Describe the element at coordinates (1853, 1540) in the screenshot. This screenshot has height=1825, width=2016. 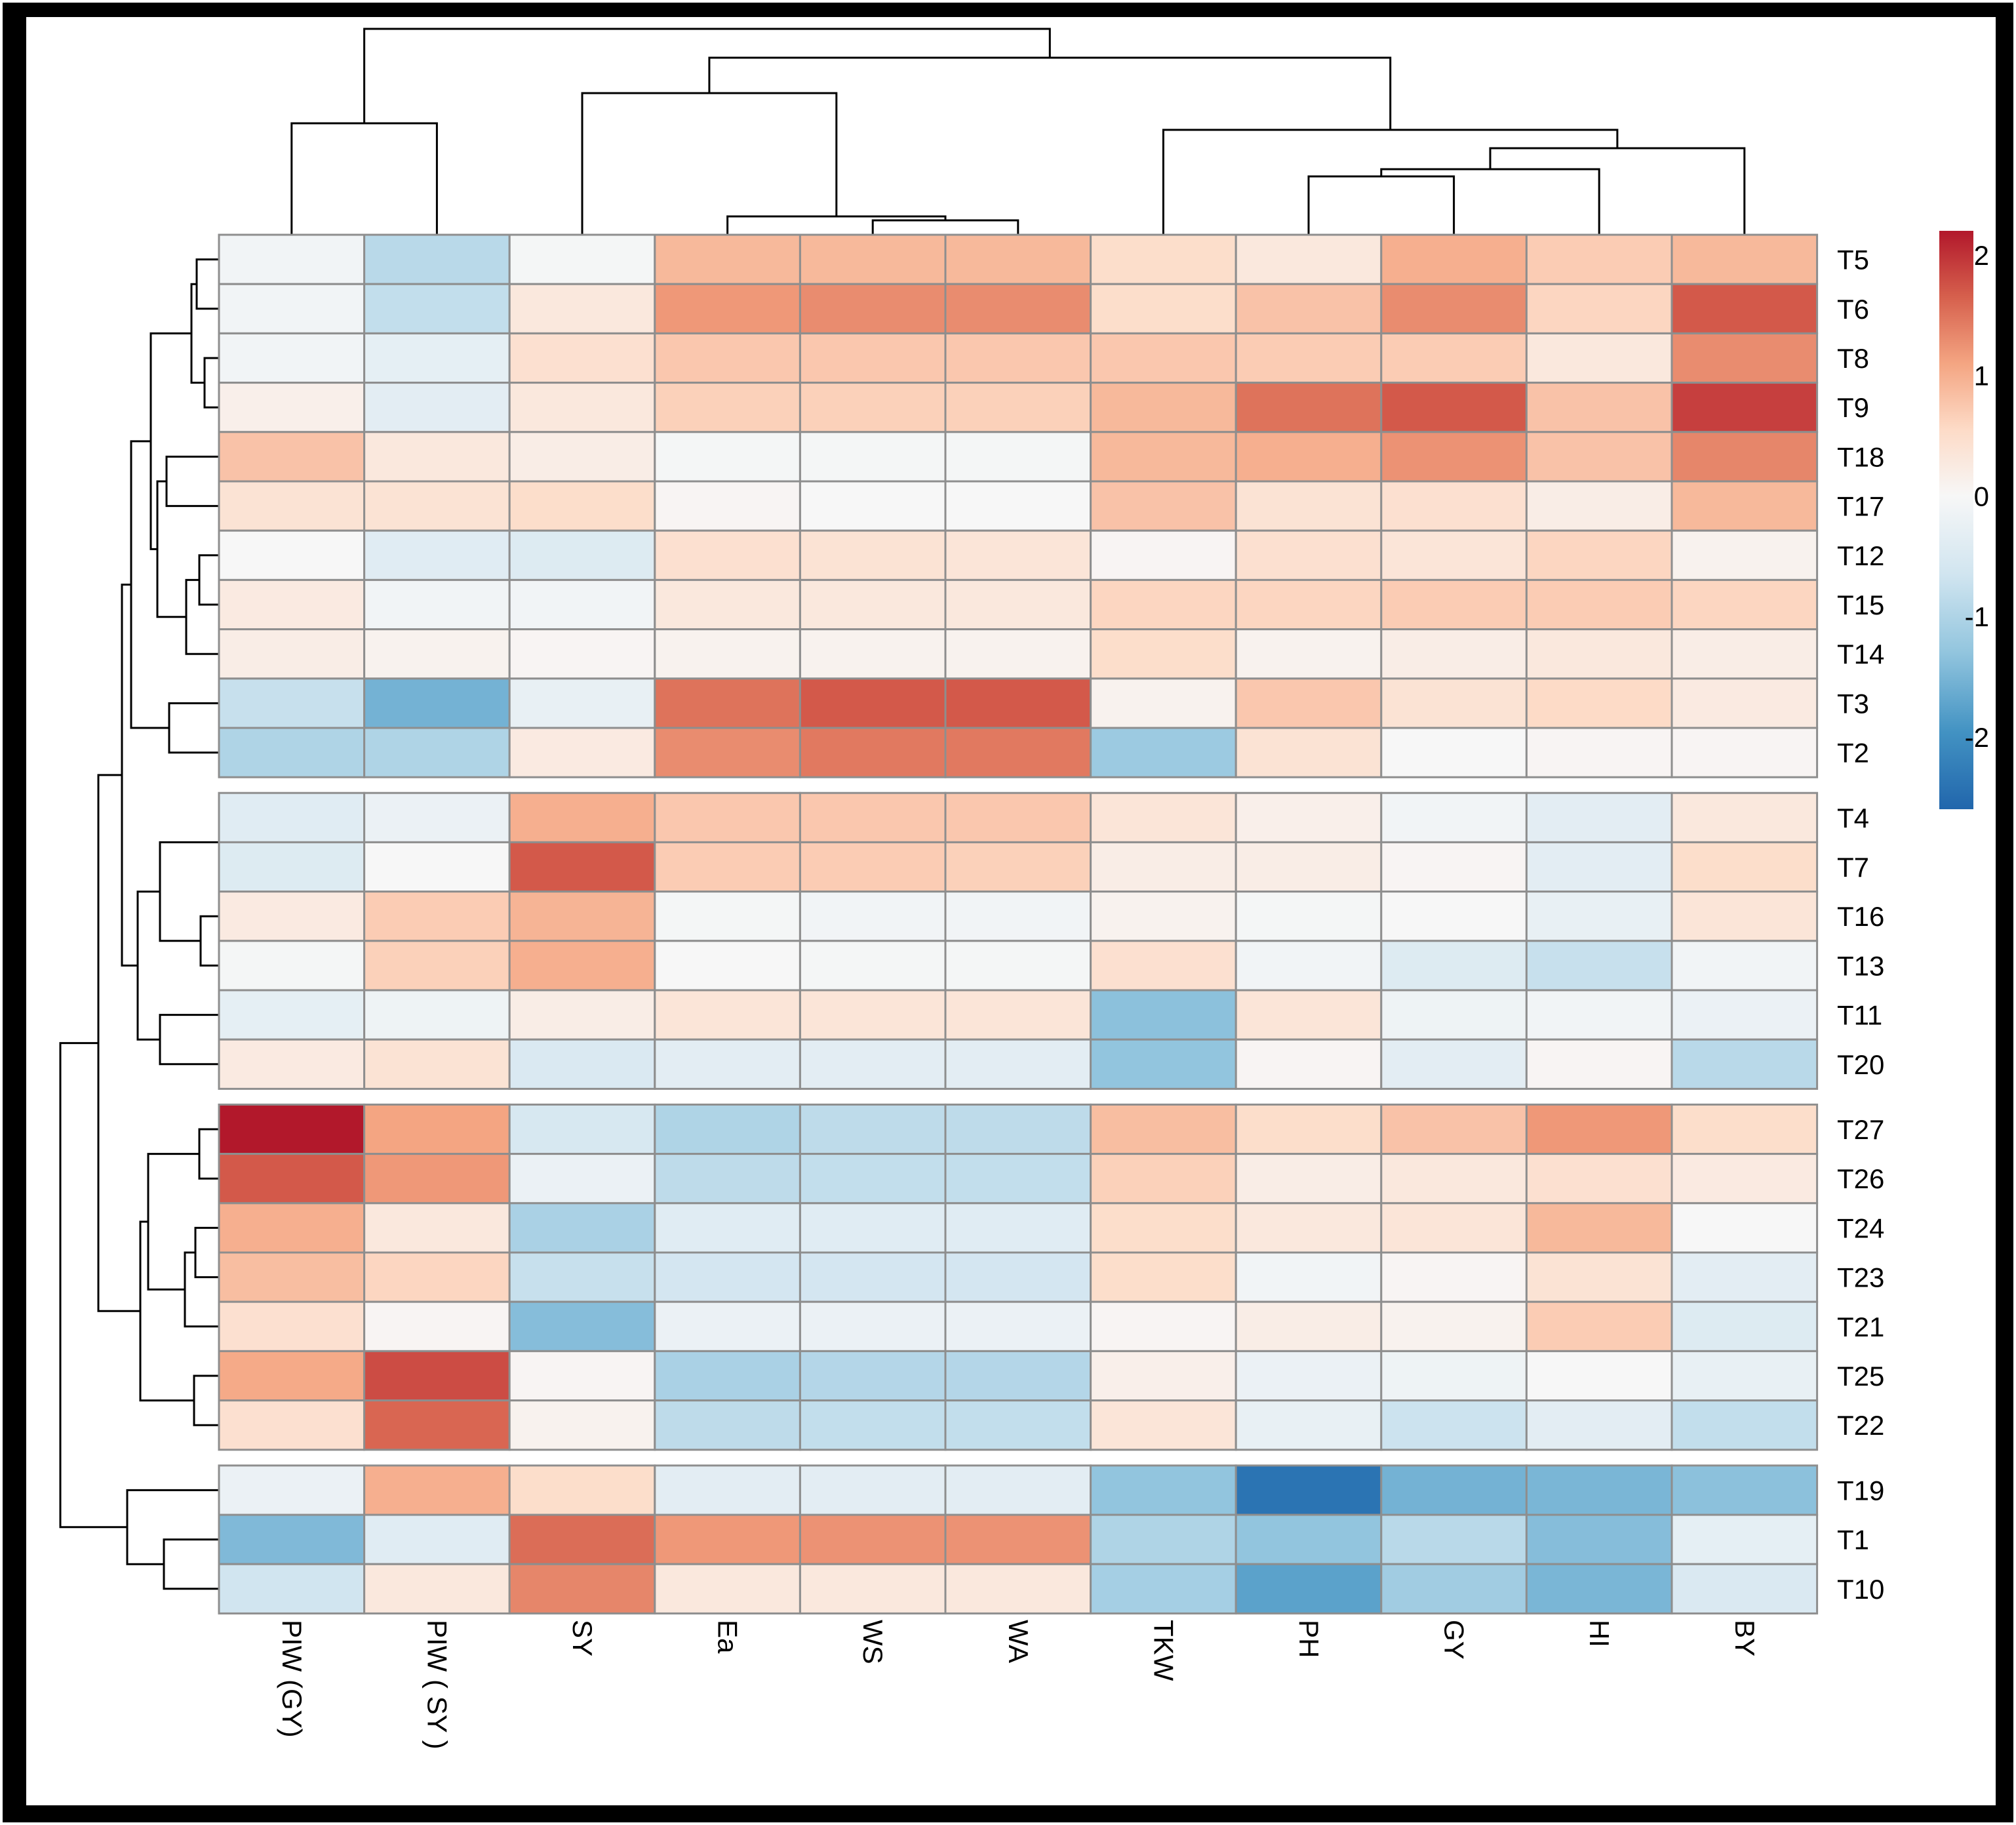
I see `row-label: T1` at that location.